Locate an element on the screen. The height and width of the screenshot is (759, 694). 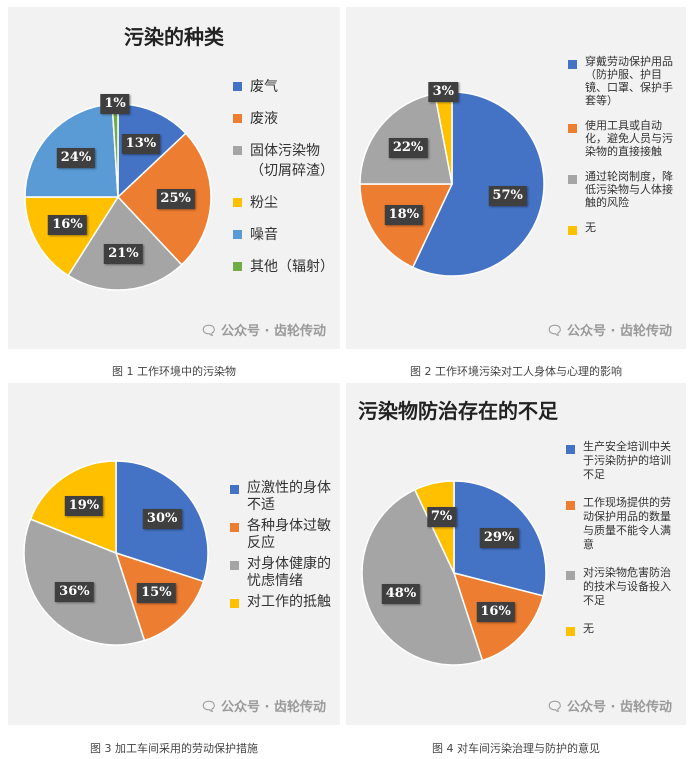
legend-item: 生产安全培训中关于污染防护的培训不足 is located at coordinates (622, 461).